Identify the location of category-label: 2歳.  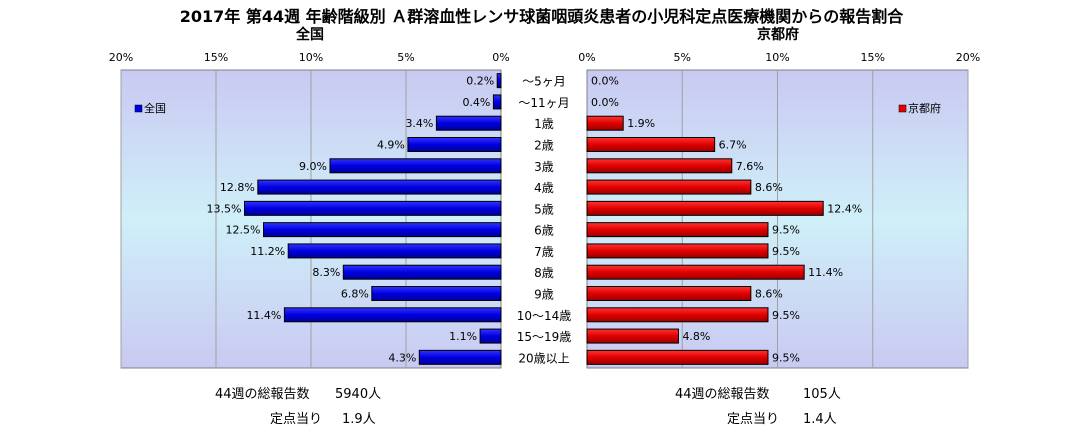
(544, 146).